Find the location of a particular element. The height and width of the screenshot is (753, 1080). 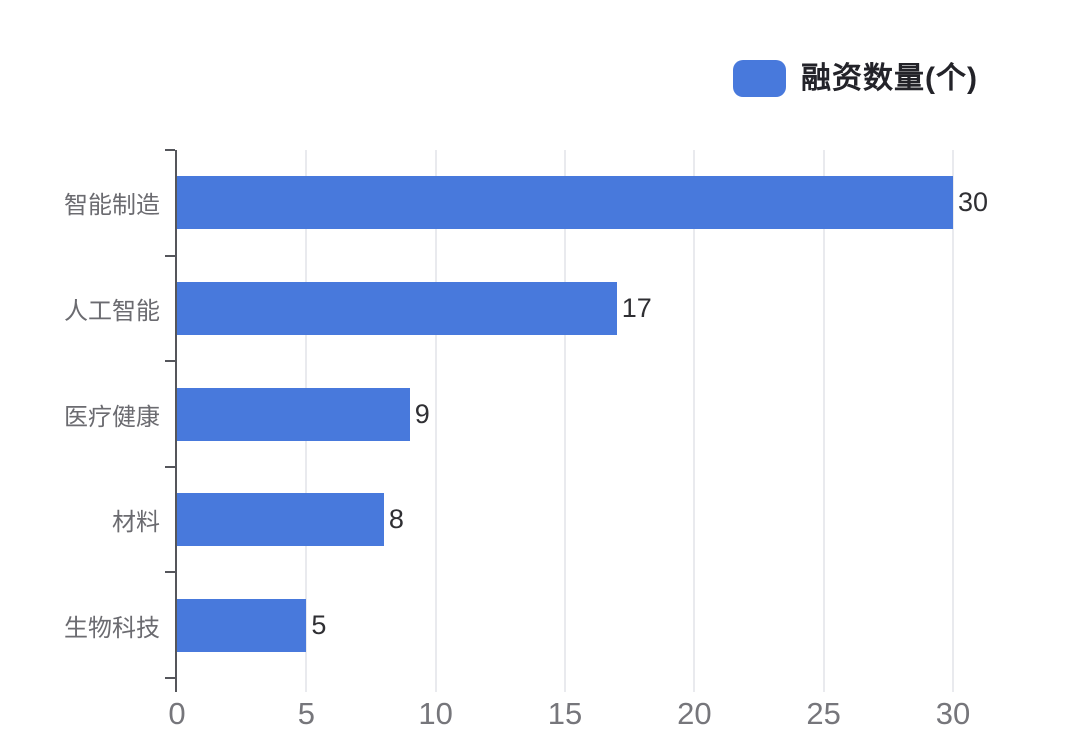

x-tick-label: 30 is located at coordinates (953, 713).